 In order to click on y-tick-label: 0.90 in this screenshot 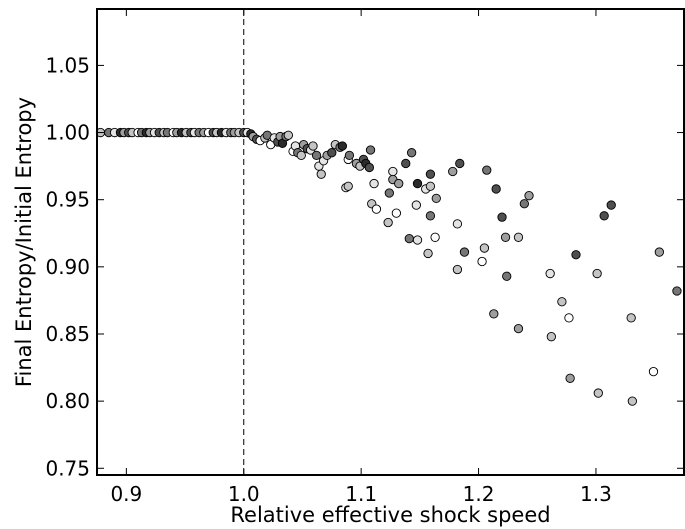, I will do `click(67, 267)`.